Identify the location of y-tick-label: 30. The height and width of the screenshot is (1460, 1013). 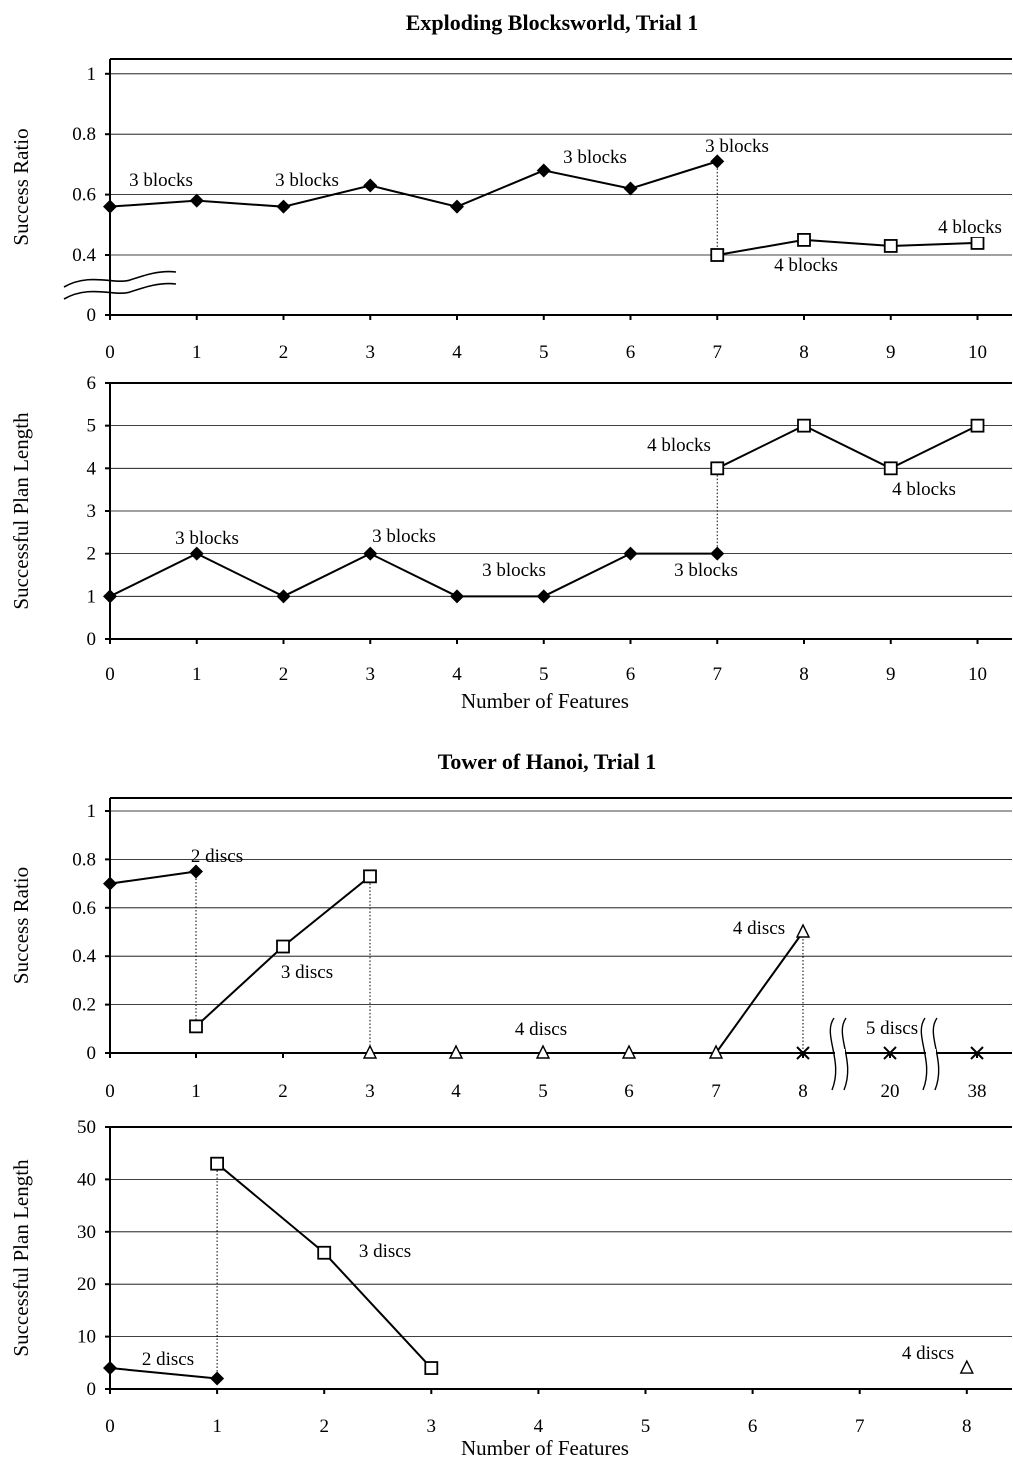
(86, 1232).